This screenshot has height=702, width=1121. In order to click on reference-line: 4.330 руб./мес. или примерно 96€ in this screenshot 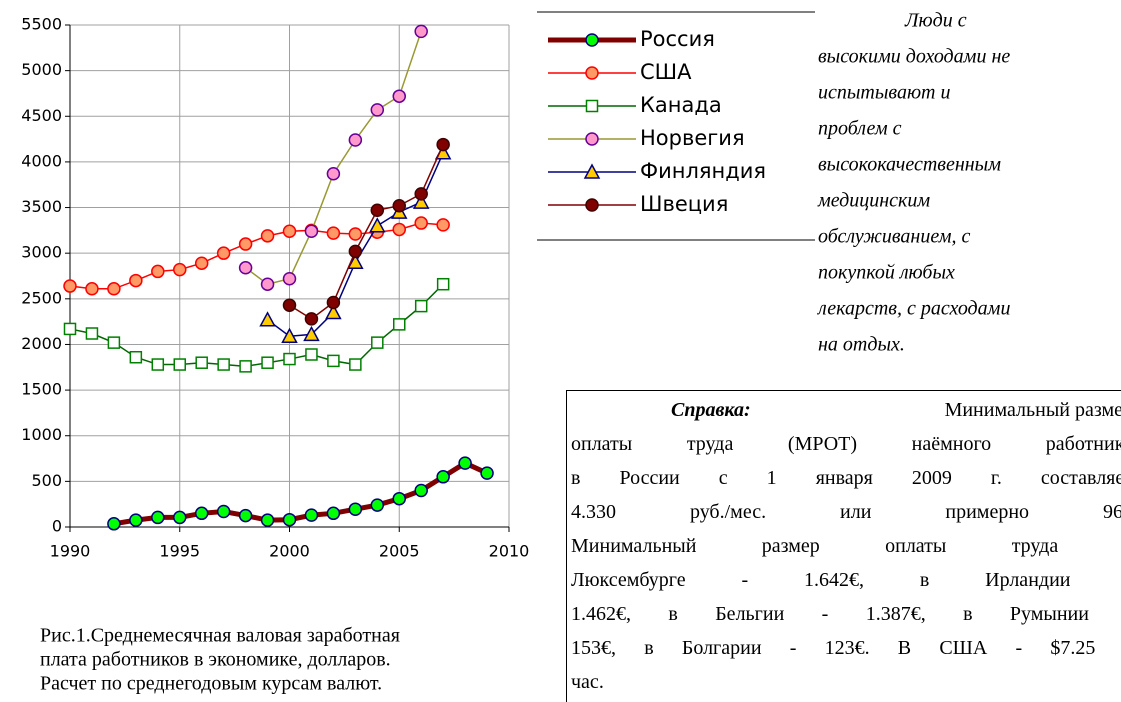, I will do `click(846, 512)`.